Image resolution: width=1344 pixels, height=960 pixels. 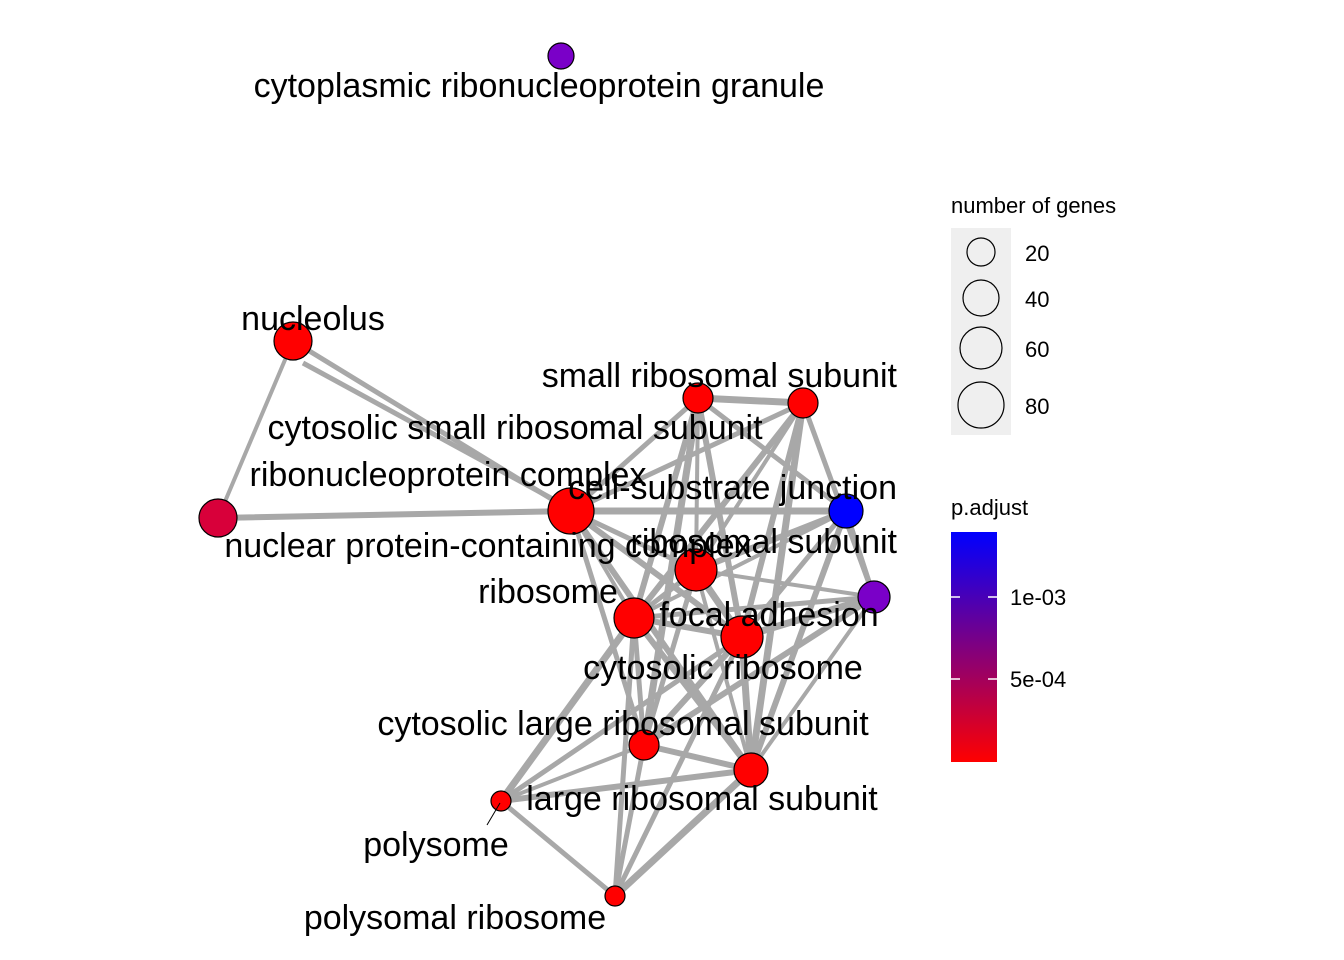 I want to click on node-label-small-ribosomal-subunit: small ribosomal subunit, so click(x=720, y=376).